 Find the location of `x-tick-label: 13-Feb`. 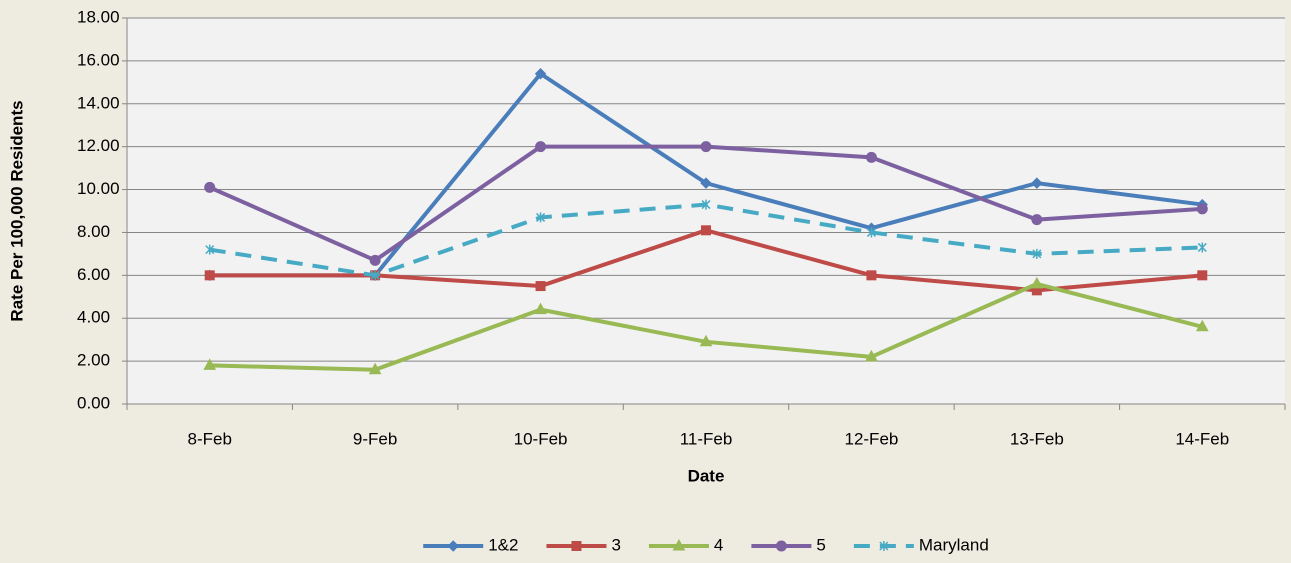

x-tick-label: 13-Feb is located at coordinates (1037, 438).